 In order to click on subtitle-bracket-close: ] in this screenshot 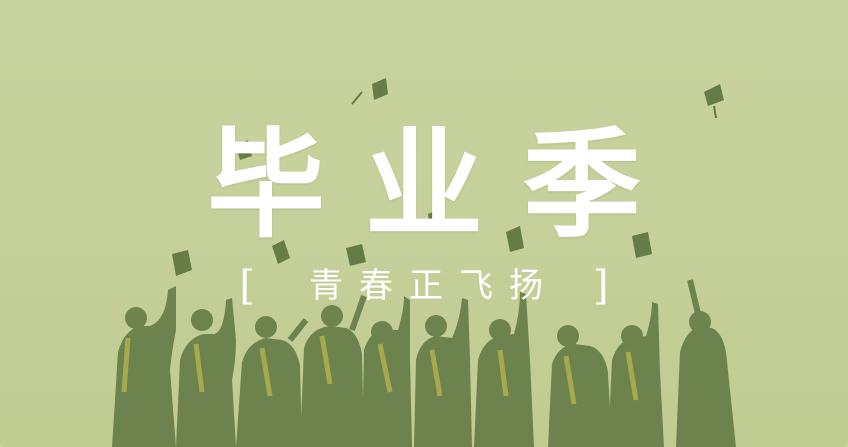, I will do `click(601, 286)`.